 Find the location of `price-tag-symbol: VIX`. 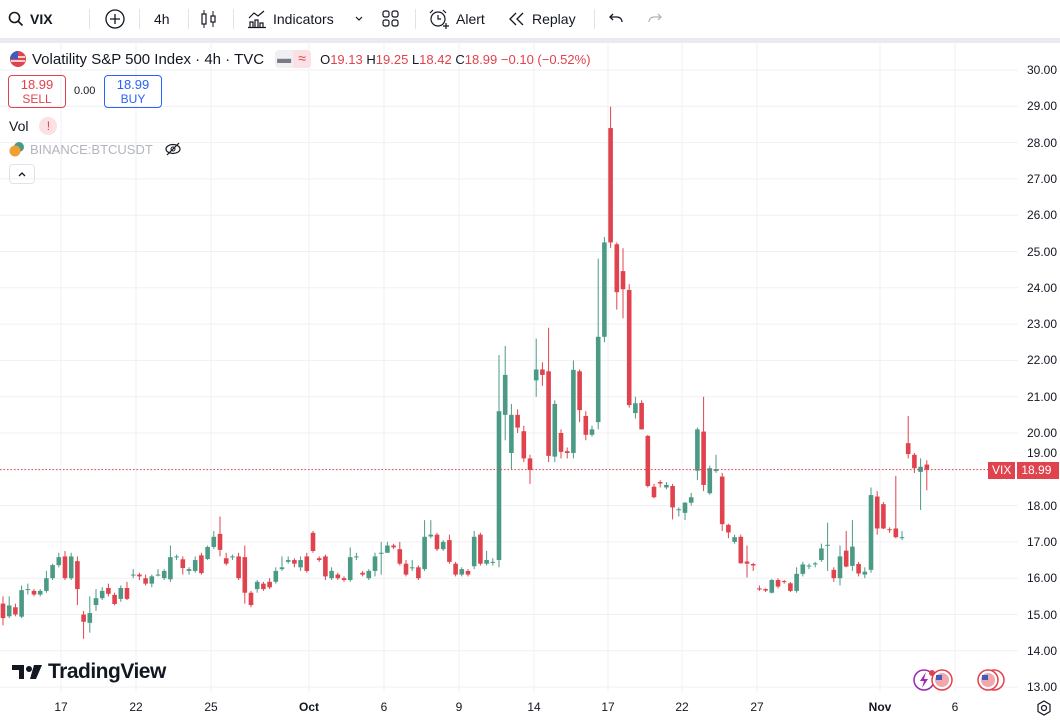

price-tag-symbol: VIX is located at coordinates (1002, 470).